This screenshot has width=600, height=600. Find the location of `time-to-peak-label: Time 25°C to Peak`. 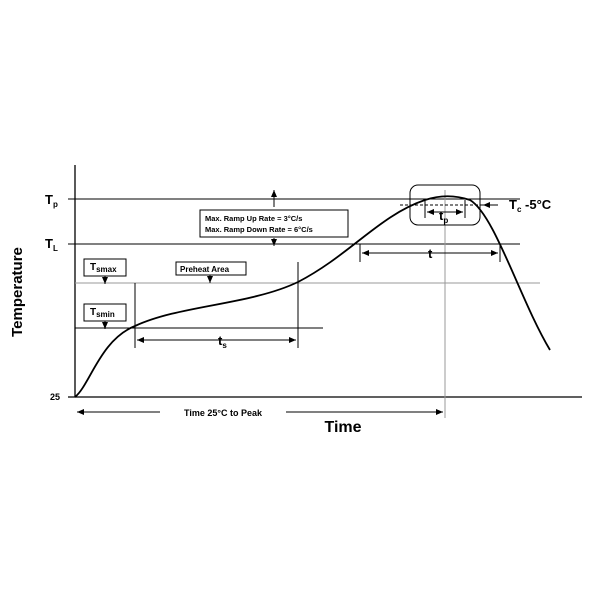

time-to-peak-label: Time 25°C to Peak is located at coordinates (223, 413).